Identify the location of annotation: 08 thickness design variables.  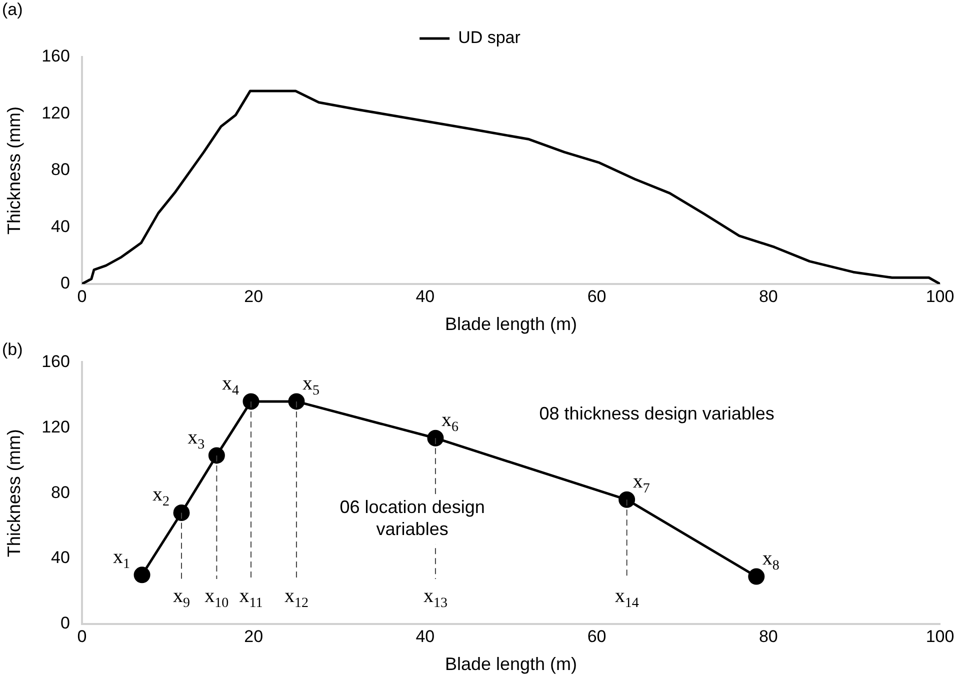
(656, 414).